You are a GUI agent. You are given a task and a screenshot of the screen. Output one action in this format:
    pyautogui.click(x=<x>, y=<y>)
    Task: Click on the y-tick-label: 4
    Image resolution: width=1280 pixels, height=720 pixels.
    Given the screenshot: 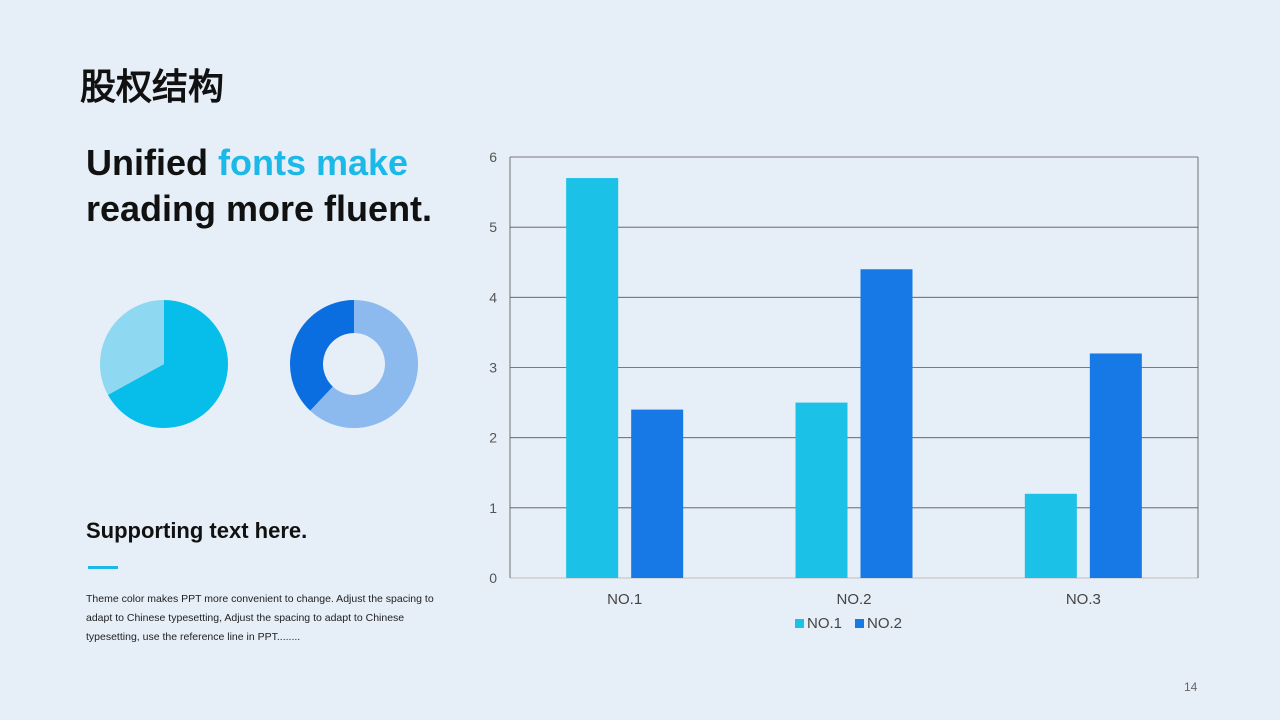 What is the action you would take?
    pyautogui.click(x=493, y=297)
    